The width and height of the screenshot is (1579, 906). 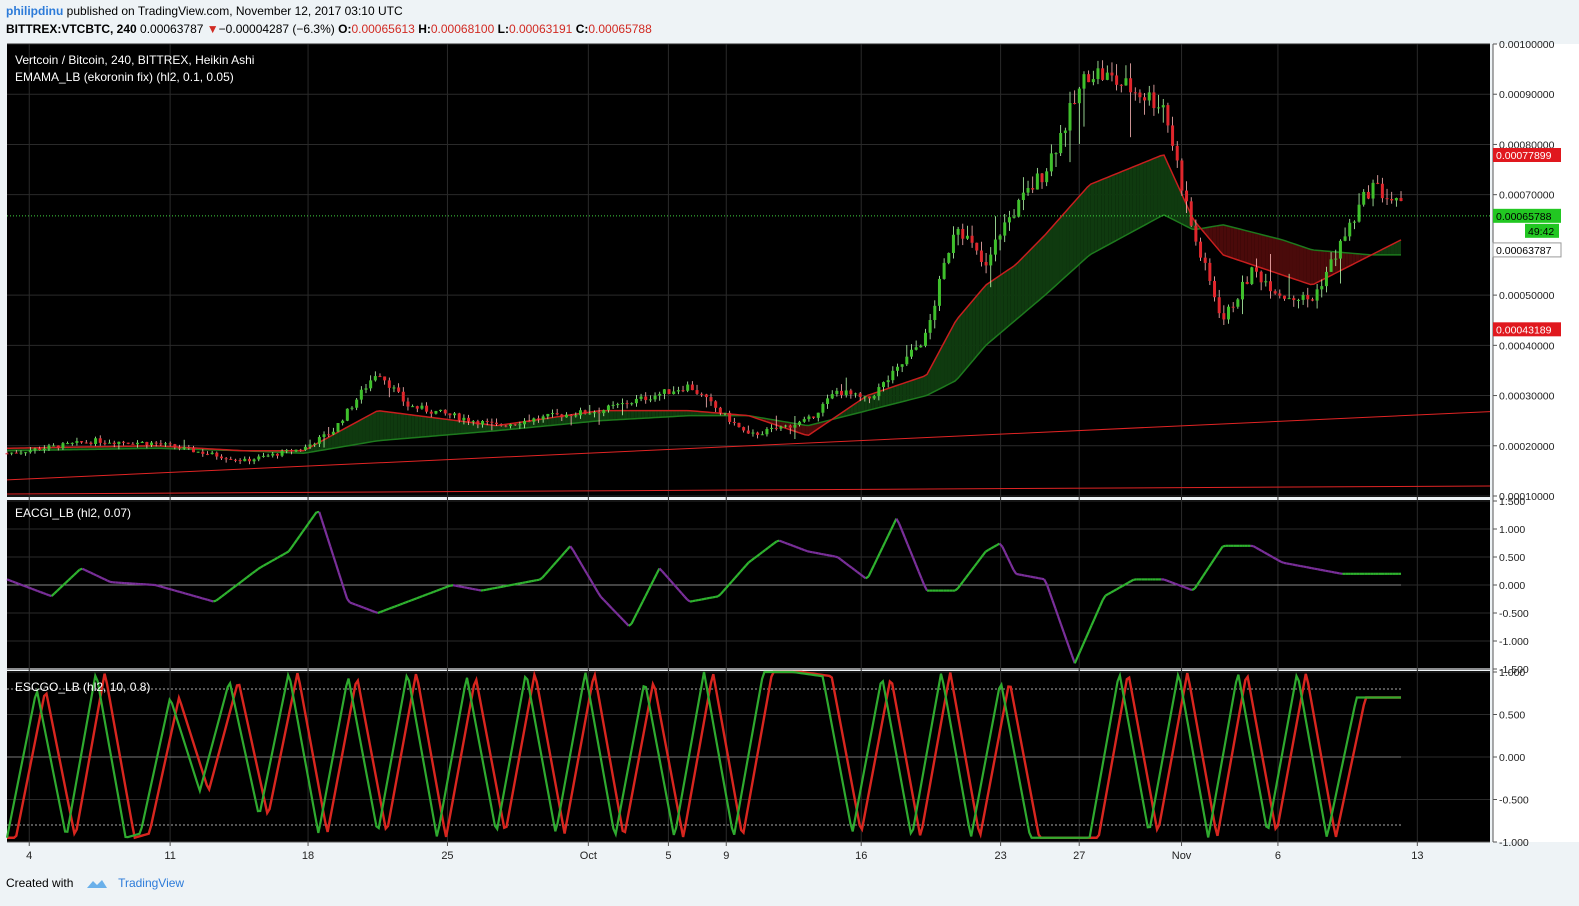 What do you see at coordinates (1000, 856) in the screenshot?
I see `time-axis-label: 23` at bounding box center [1000, 856].